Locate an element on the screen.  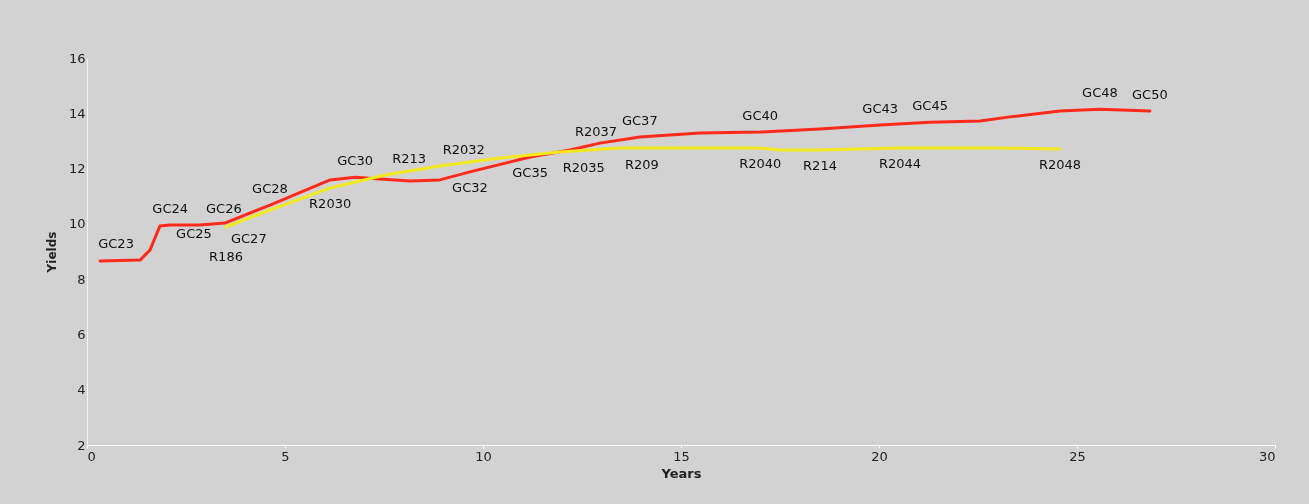
annotation: GC37 is located at coordinates (639, 121).